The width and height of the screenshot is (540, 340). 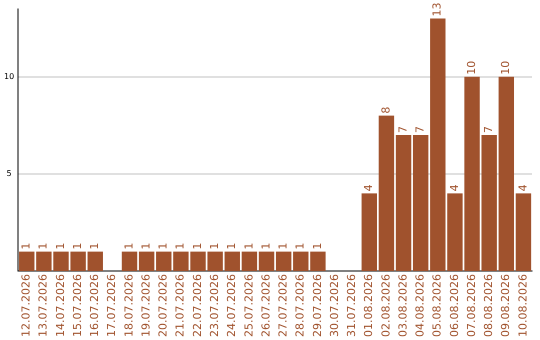 What do you see at coordinates (145, 306) in the screenshot?
I see `x-tick-label: 19.07.2026` at bounding box center [145, 306].